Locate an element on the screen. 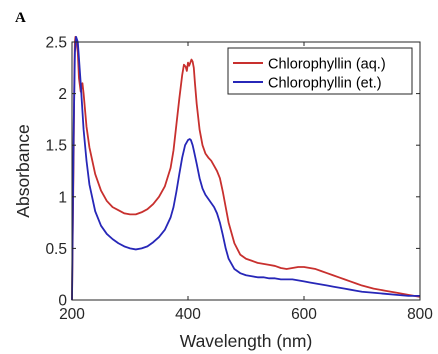 This screenshot has height=354, width=438. x-tick-label: 400 is located at coordinates (188, 314).